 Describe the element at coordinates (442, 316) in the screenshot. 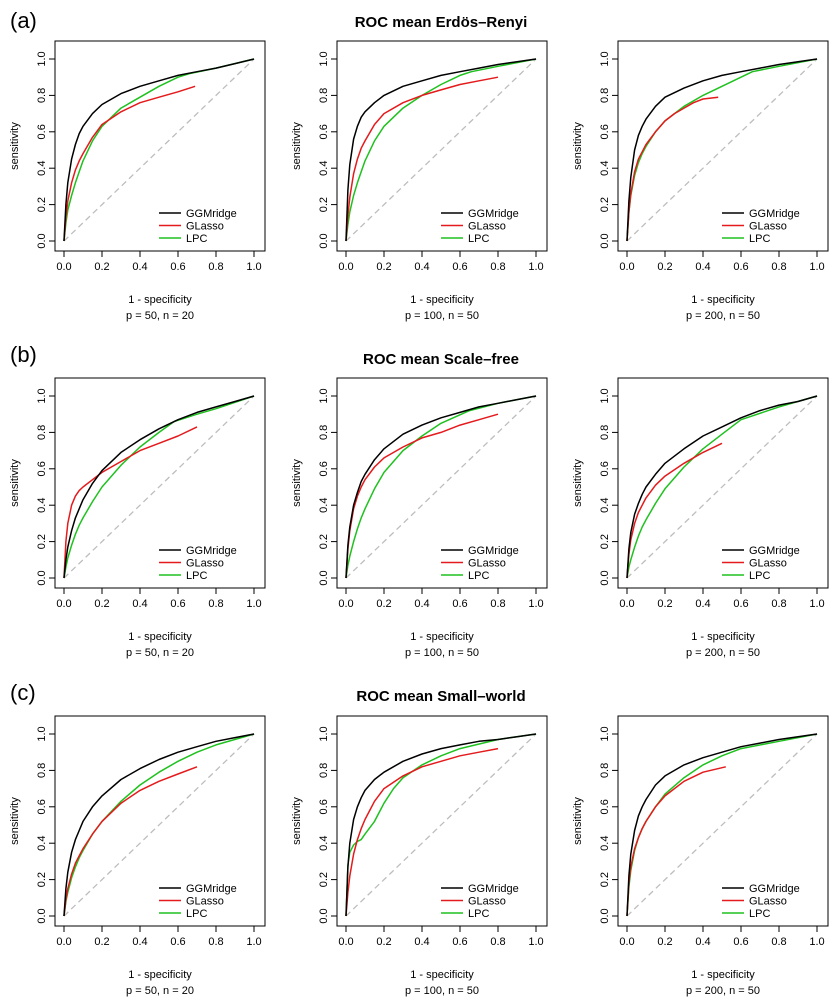

I see `panel-subtitle: p = 100, n = 50` at that location.